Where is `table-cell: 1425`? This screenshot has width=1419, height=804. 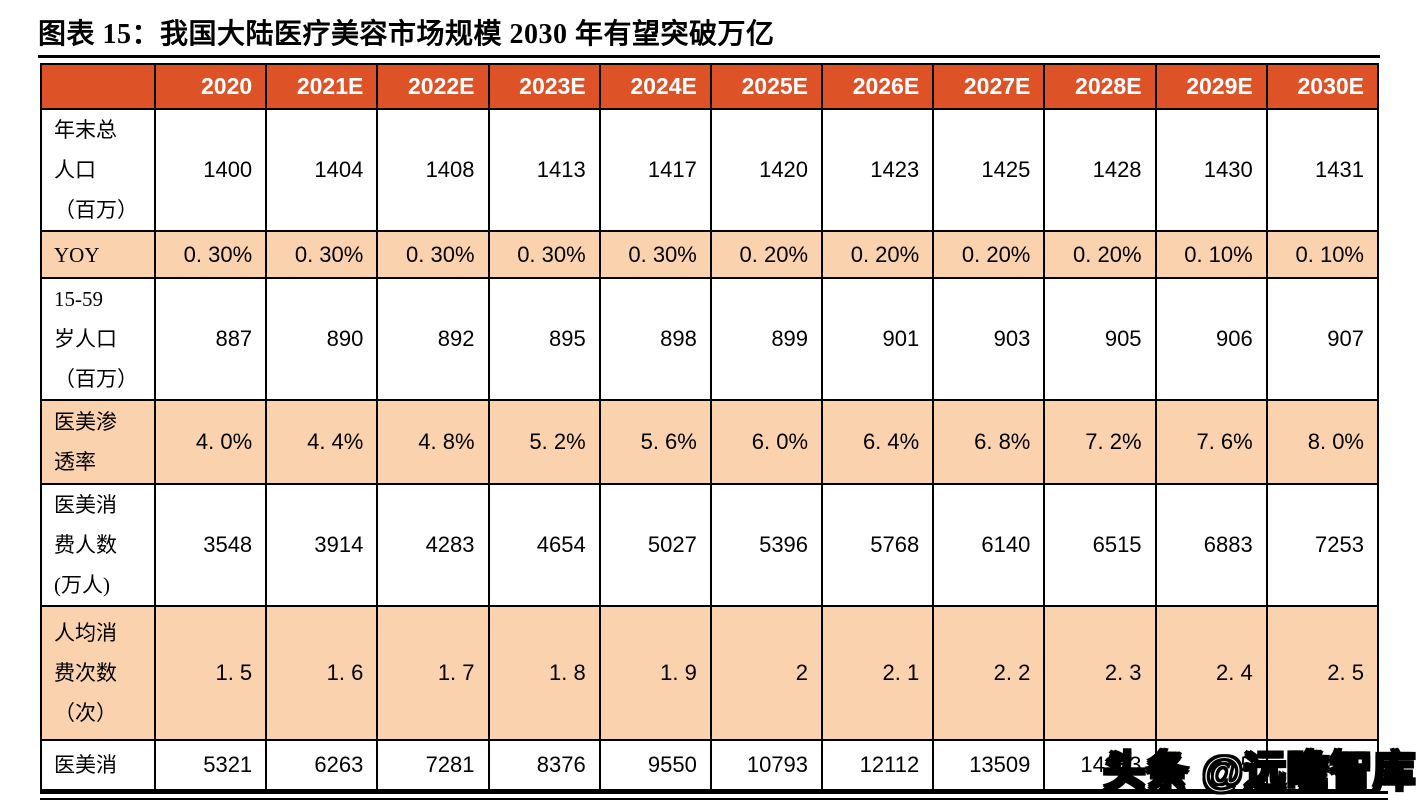
table-cell: 1425 is located at coordinates (989, 170).